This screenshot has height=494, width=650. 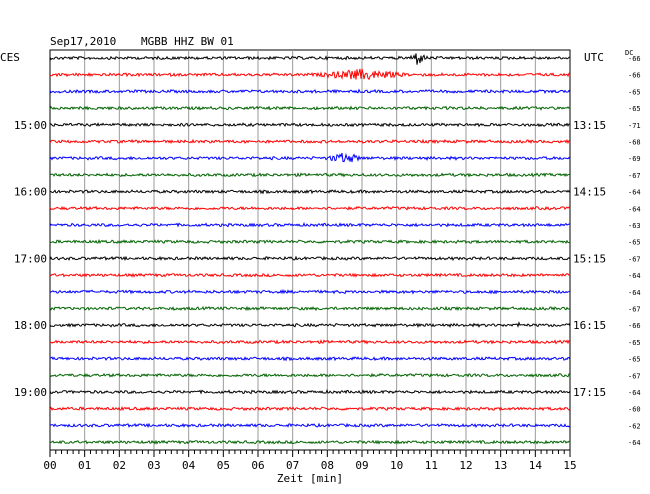 What do you see at coordinates (223, 465) in the screenshot?
I see `x-tick-label: 05` at bounding box center [223, 465].